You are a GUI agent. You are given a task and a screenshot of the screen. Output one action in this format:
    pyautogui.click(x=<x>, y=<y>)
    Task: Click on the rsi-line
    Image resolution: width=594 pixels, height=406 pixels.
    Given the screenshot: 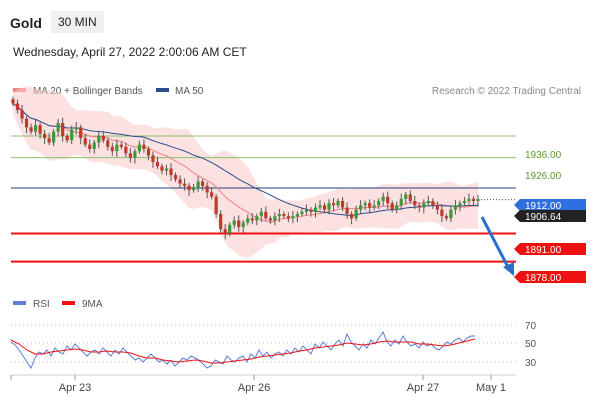 What is the action you would take?
    pyautogui.click(x=242, y=350)
    